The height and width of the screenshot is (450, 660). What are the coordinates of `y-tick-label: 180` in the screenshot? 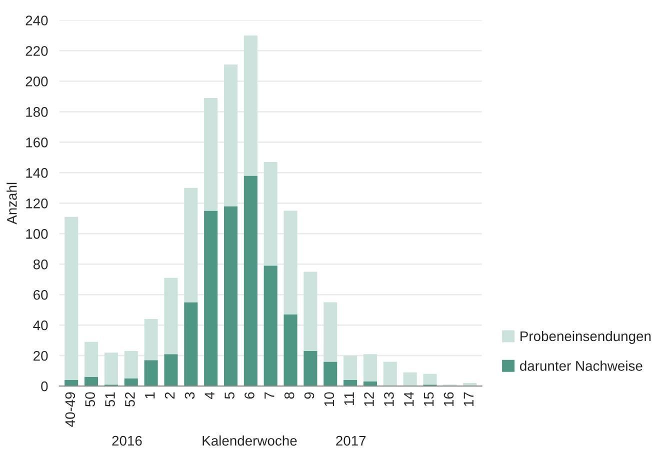 It's located at (37, 112).